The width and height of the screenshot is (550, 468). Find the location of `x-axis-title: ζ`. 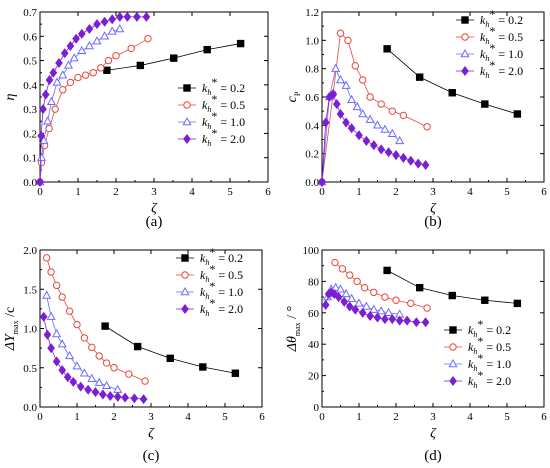

x-axis-title: ζ is located at coordinates (154, 208).